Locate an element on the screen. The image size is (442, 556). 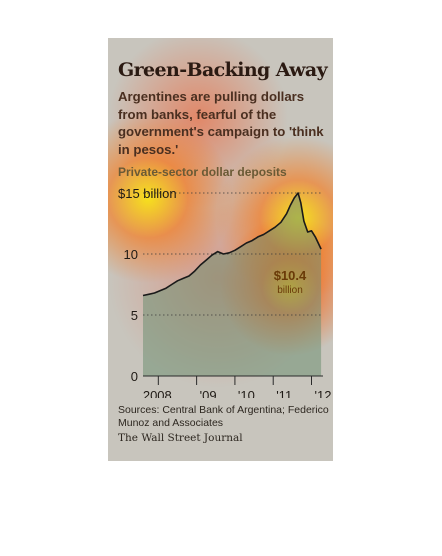
y-tick-label: $15 billion is located at coordinates (147, 193).